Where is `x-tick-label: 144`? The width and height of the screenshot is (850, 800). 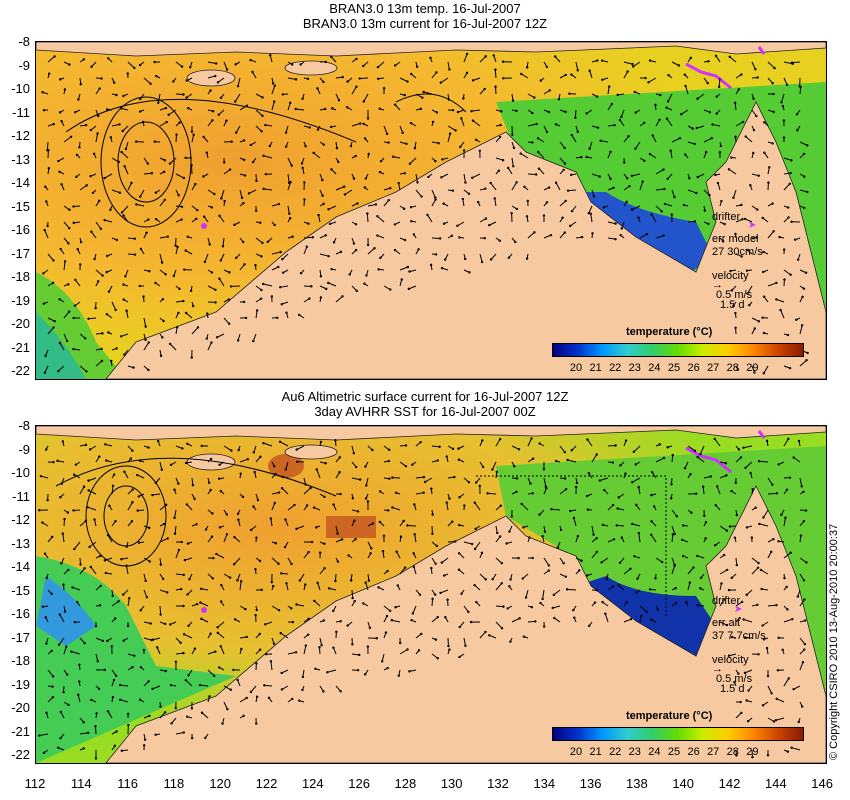 x-tick-label: 144 is located at coordinates (775, 783).